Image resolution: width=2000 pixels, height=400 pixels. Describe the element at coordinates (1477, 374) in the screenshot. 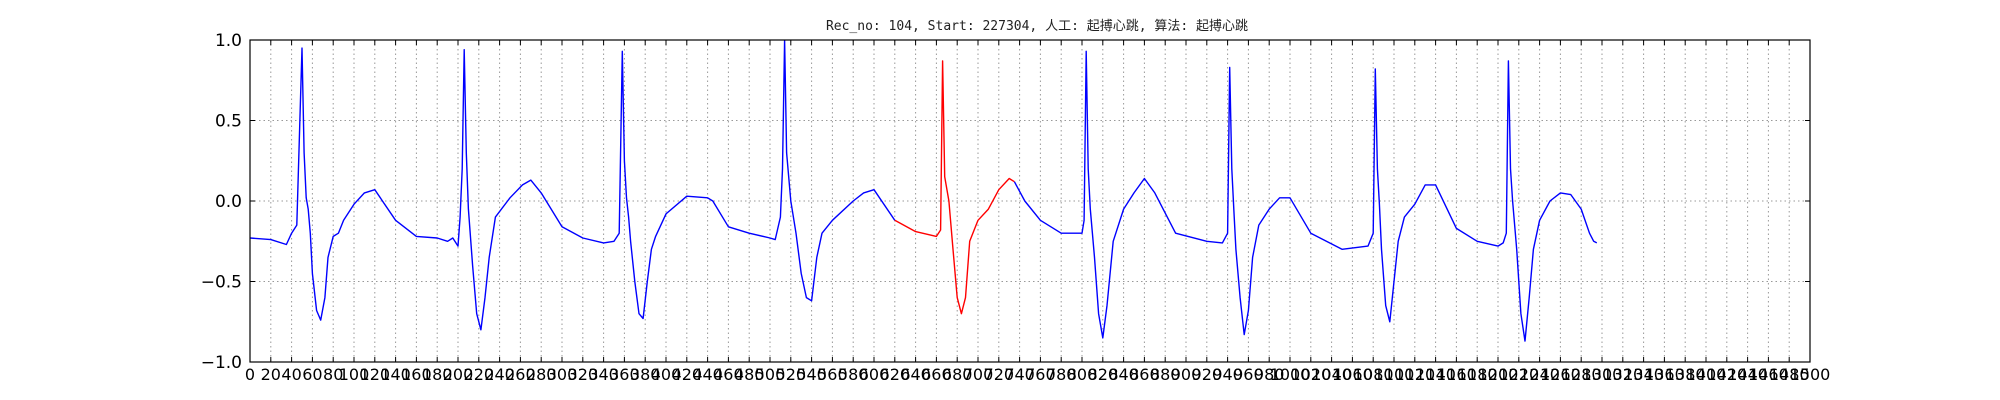

I see `x-tick-label: 1180` at that location.